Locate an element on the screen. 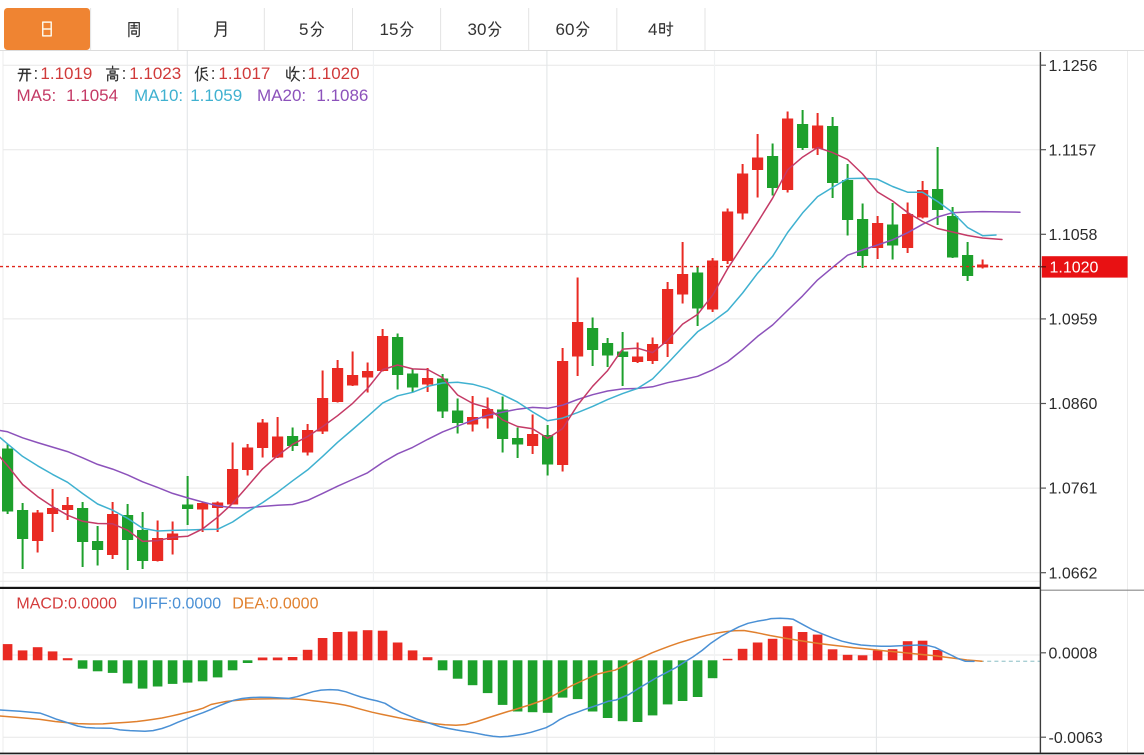 This screenshot has height=755, width=1144. svg-text: MA20: is located at coordinates (281, 95).